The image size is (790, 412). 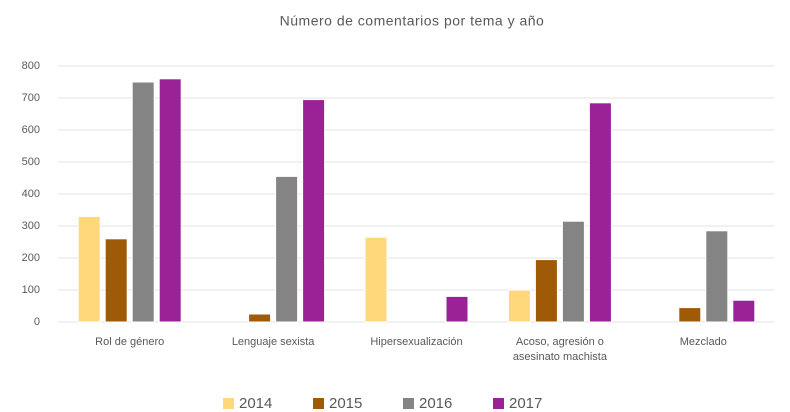 What do you see at coordinates (435, 403) in the screenshot?
I see `legend-label: 2016` at bounding box center [435, 403].